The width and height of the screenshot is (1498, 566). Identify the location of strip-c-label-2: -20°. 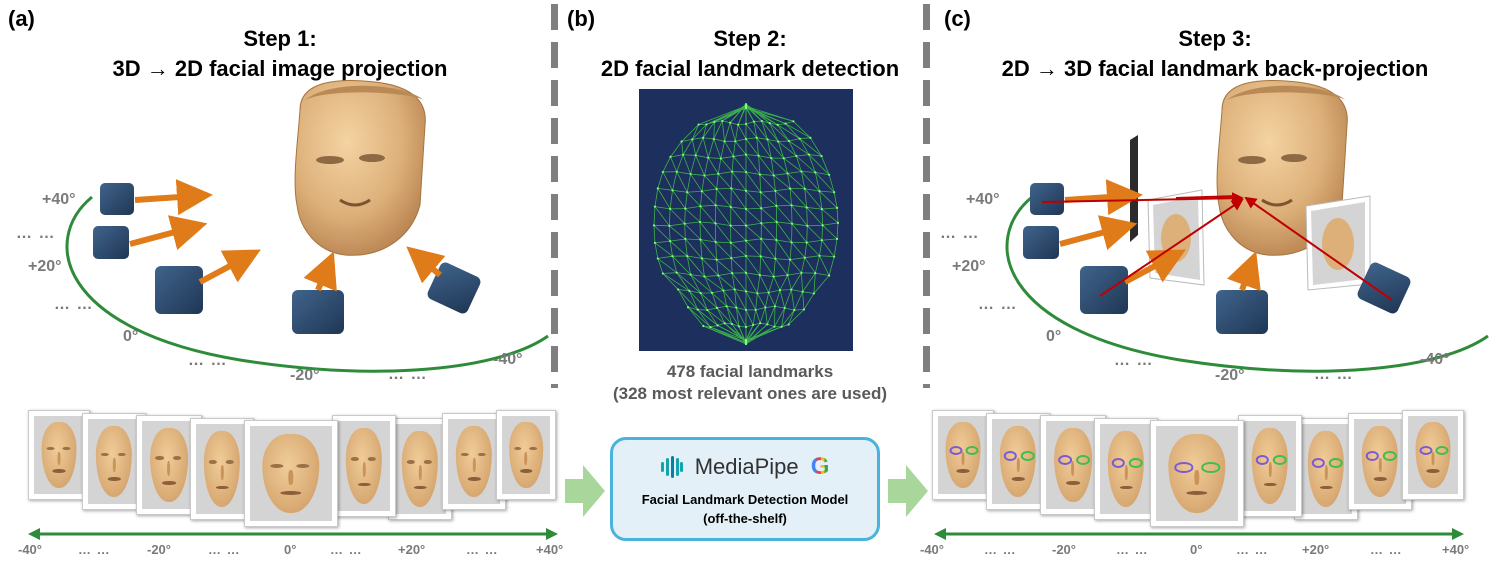
(1064, 549).